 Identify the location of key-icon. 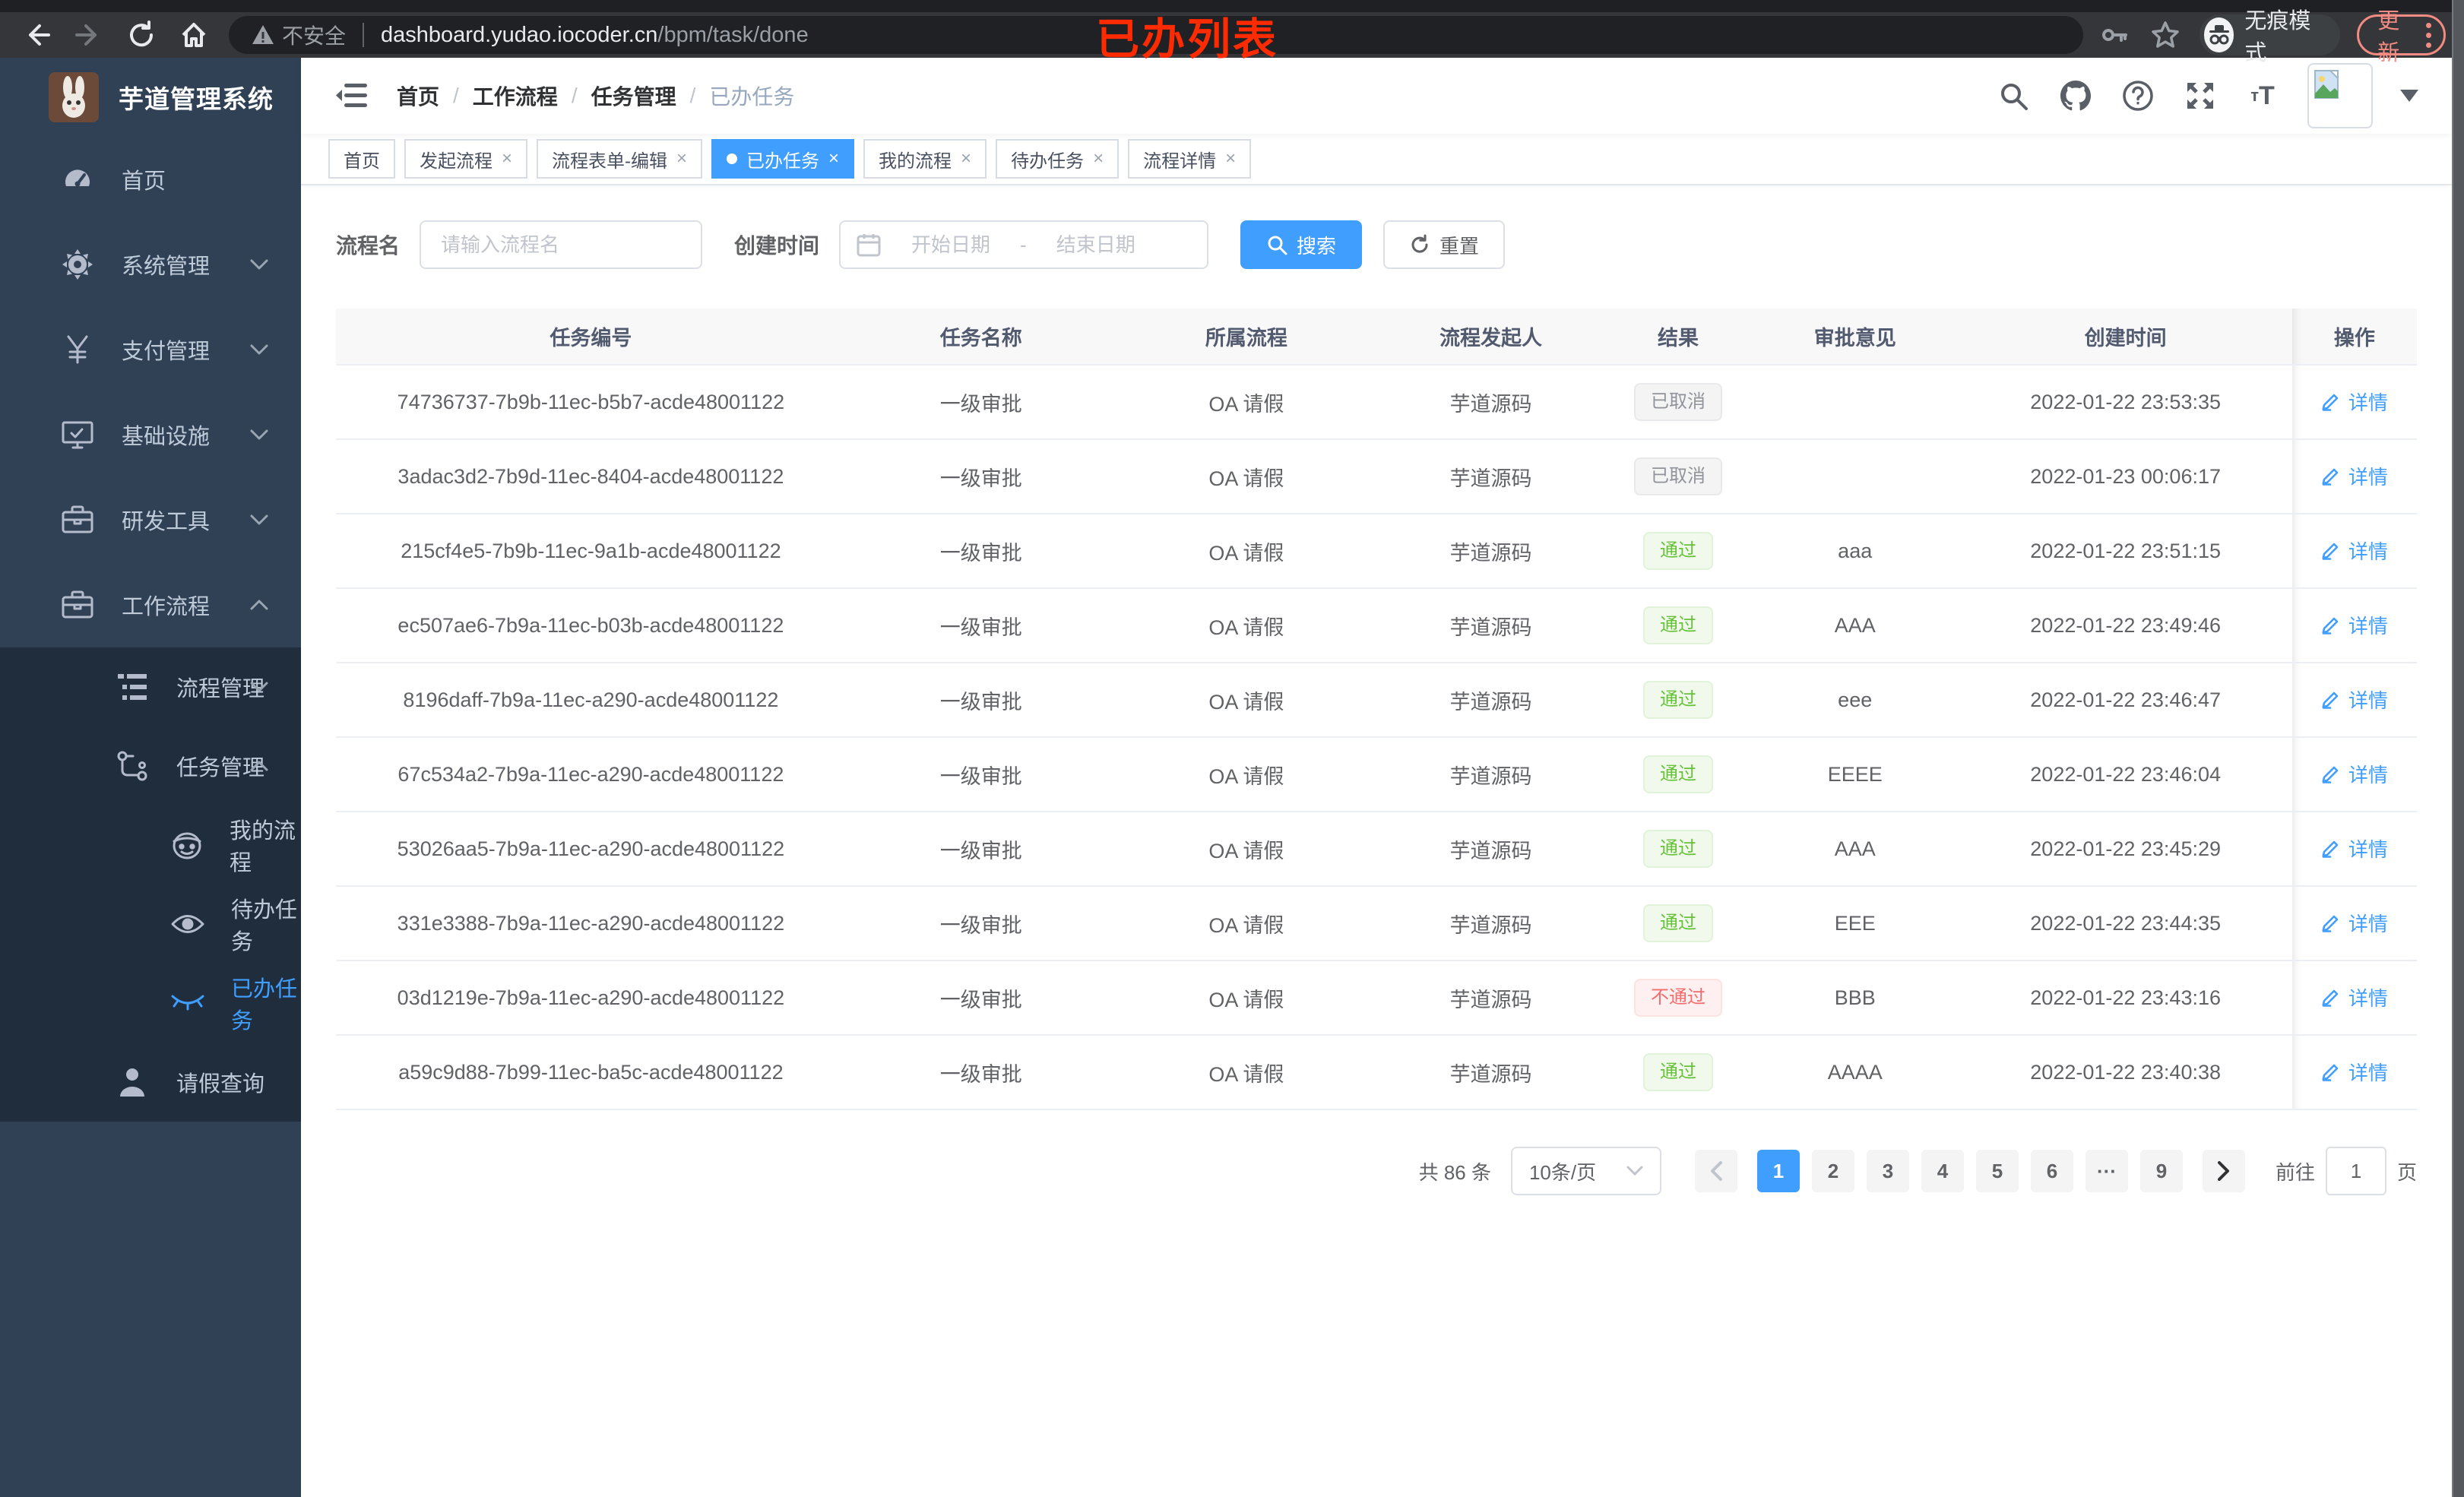
(2114, 35).